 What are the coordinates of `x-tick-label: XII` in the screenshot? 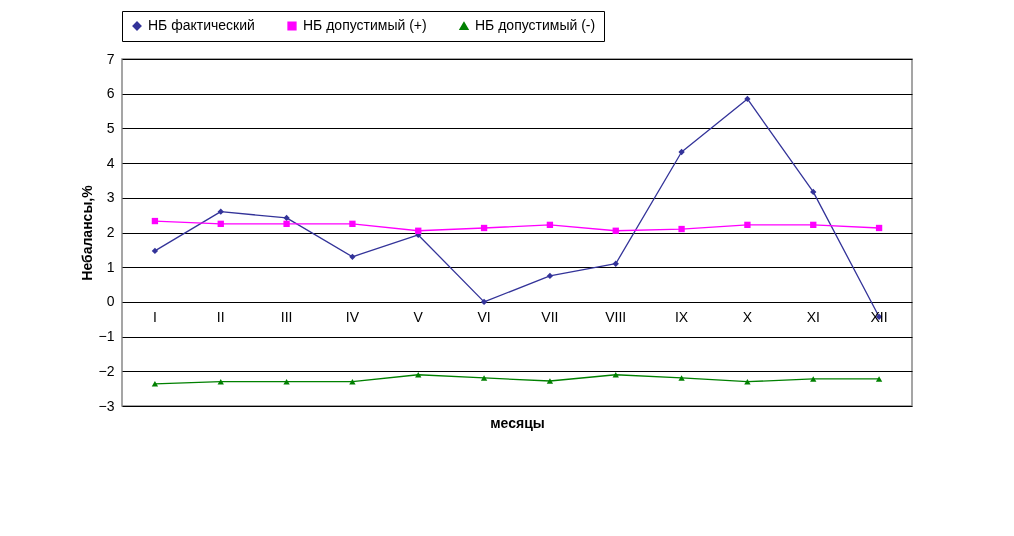 It's located at (879, 316).